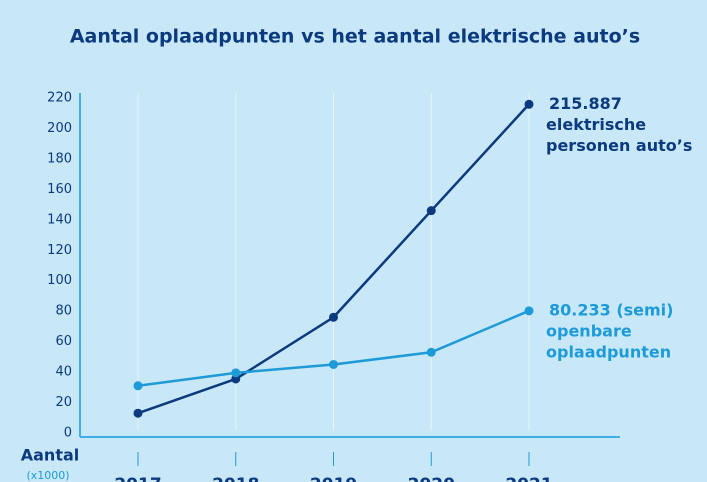 Image resolution: width=707 pixels, height=482 pixels. Describe the element at coordinates (68, 433) in the screenshot. I see `y-tick-label: 0` at that location.